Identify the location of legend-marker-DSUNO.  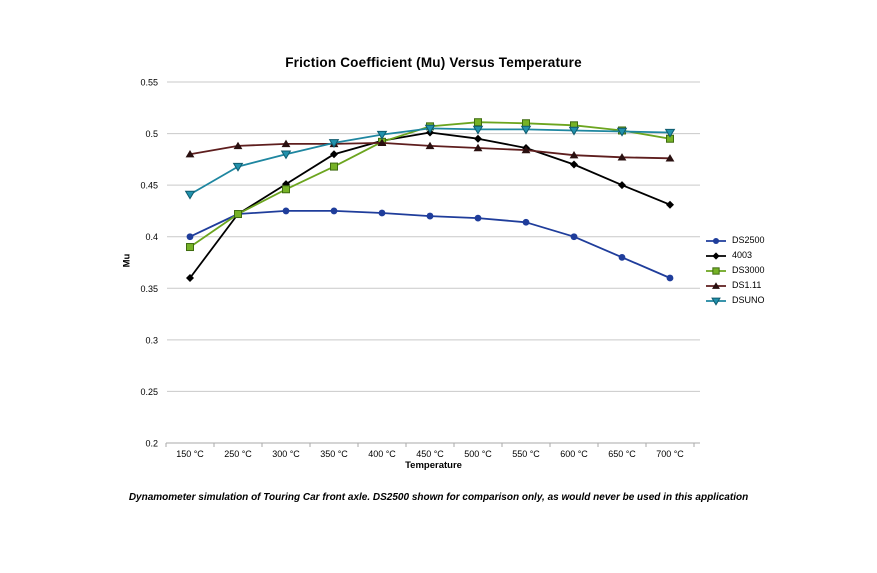
(716, 301).